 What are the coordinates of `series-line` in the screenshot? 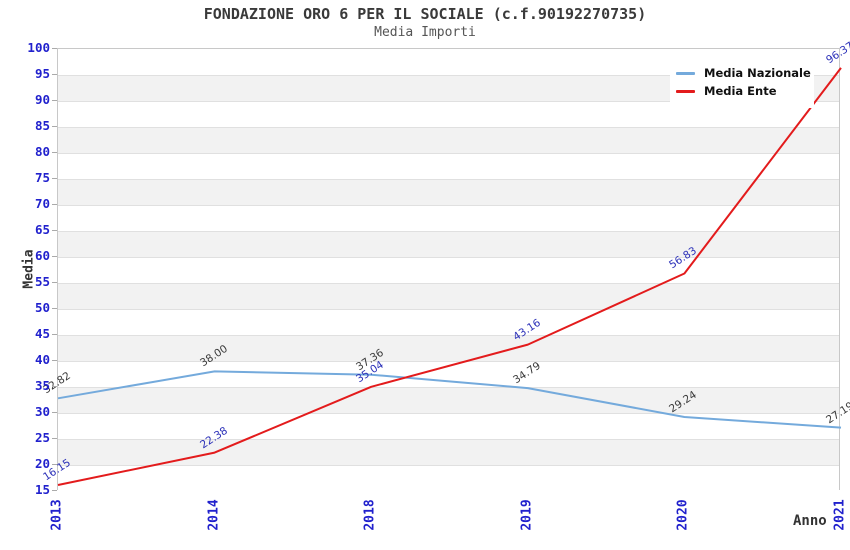 It's located at (449, 399).